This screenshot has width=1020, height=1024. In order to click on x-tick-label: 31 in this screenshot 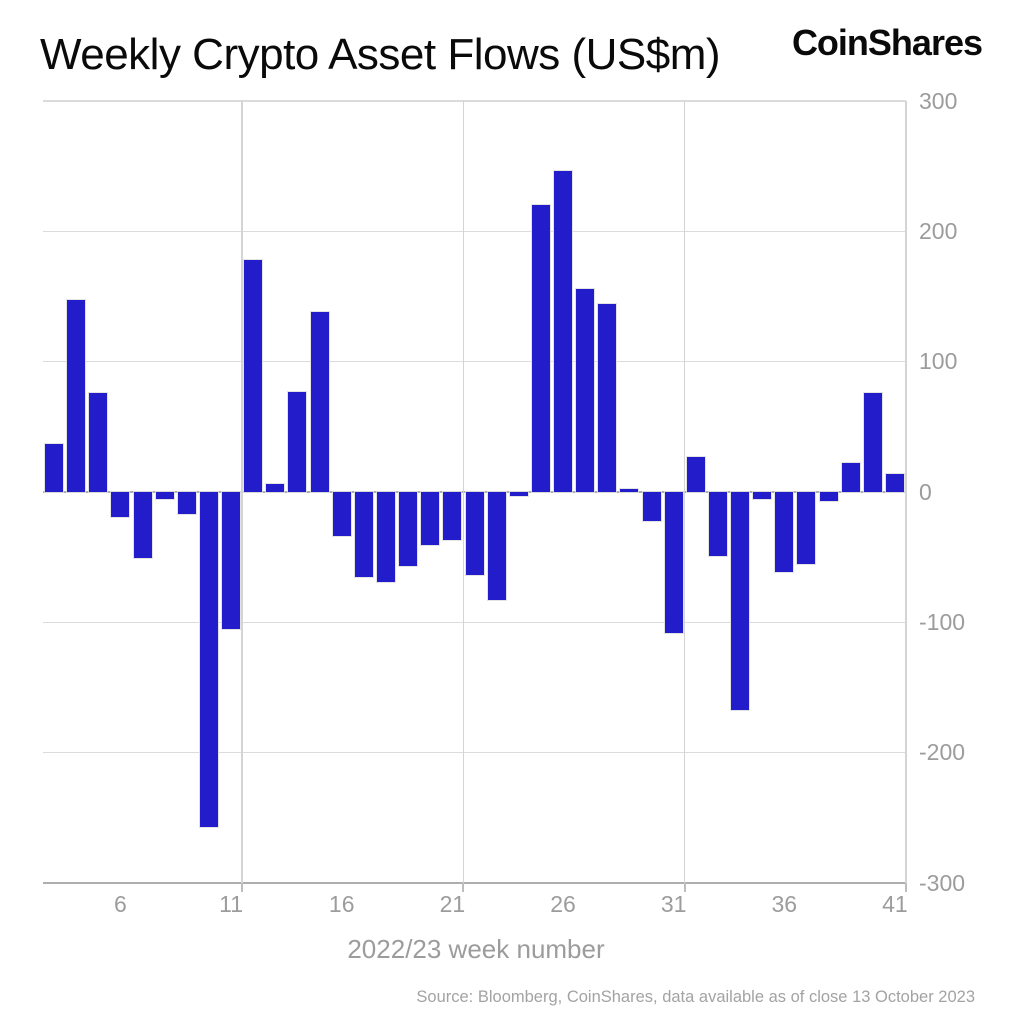, I will do `click(673, 904)`.